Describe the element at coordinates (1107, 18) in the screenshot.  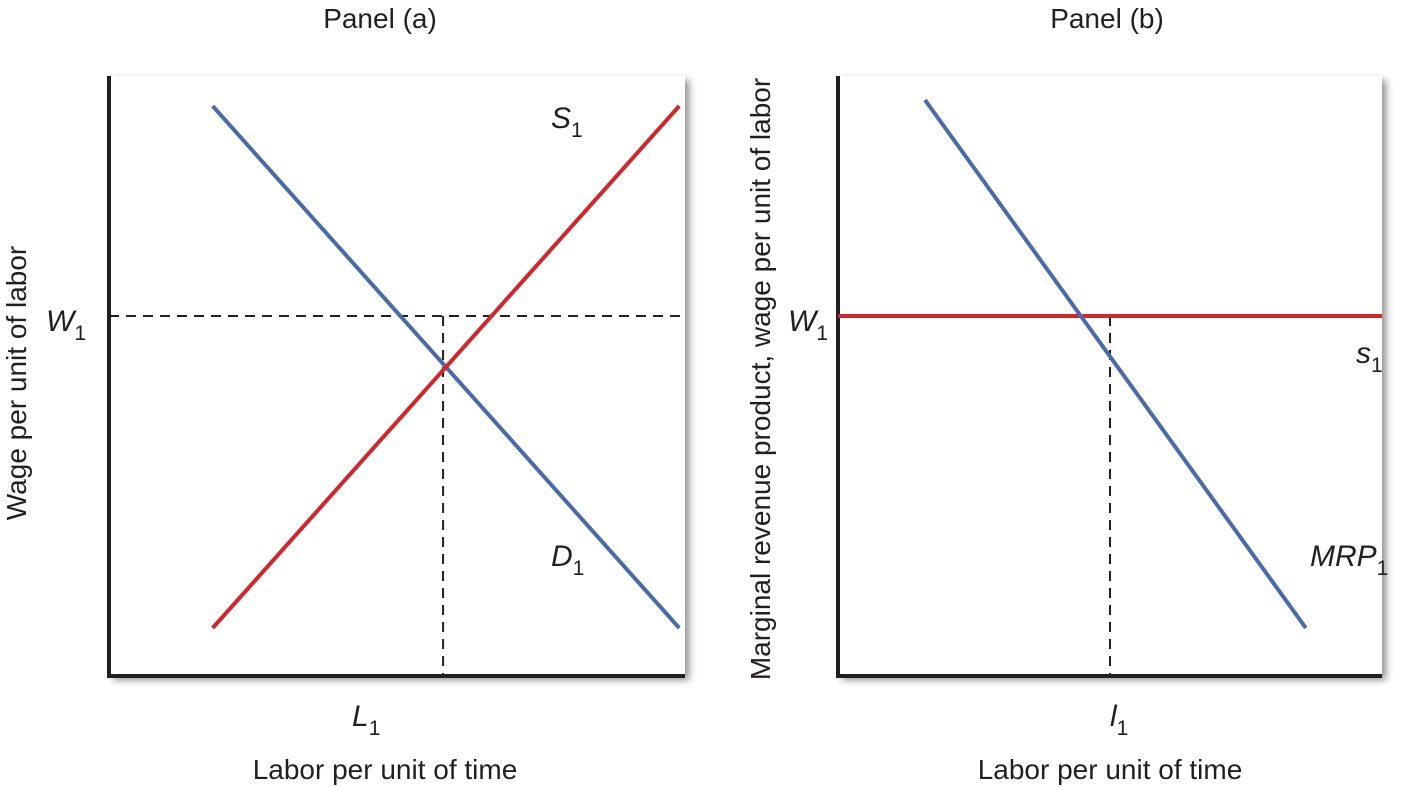
I see `panel-b-title: Panel (b)` at that location.